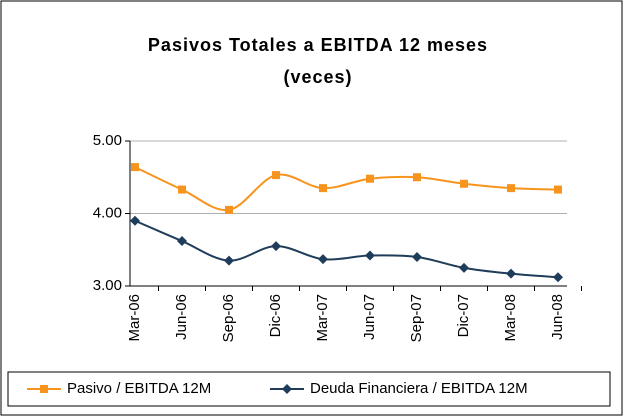 This screenshot has height=416, width=623. I want to click on y-tick-label: 3.00, so click(107, 285).